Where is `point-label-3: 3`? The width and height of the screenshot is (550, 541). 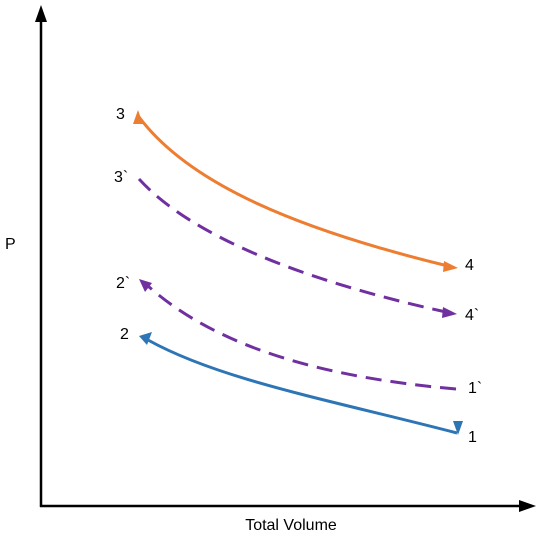
point-label-3: 3 is located at coordinates (120, 114).